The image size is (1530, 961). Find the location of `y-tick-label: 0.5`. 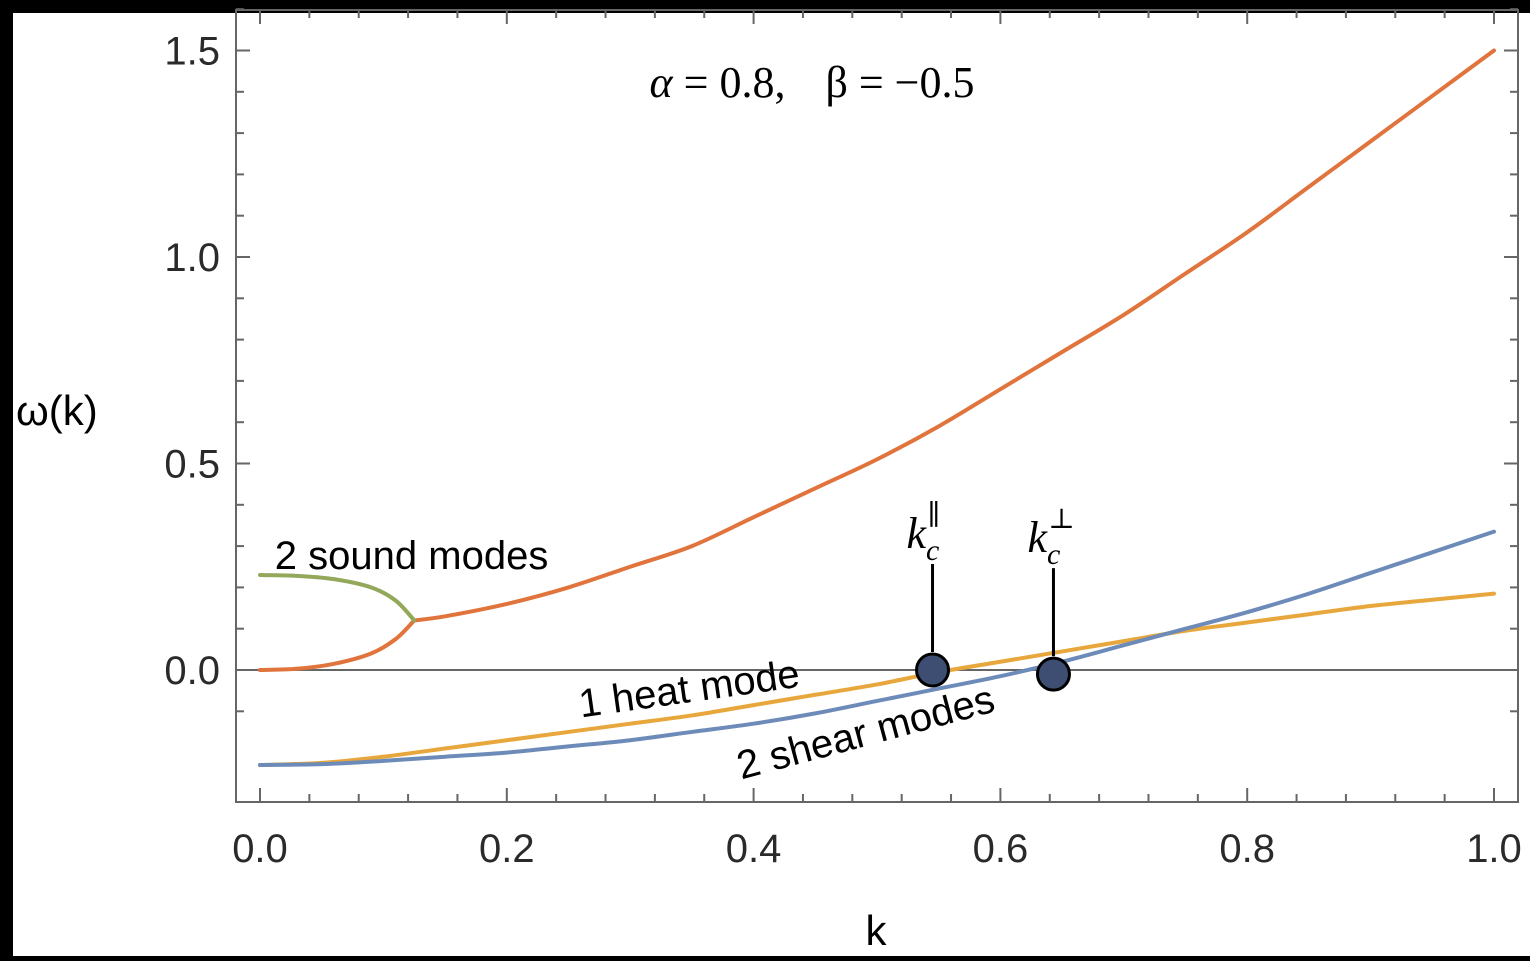

y-tick-label: 0.5 is located at coordinates (192, 465).